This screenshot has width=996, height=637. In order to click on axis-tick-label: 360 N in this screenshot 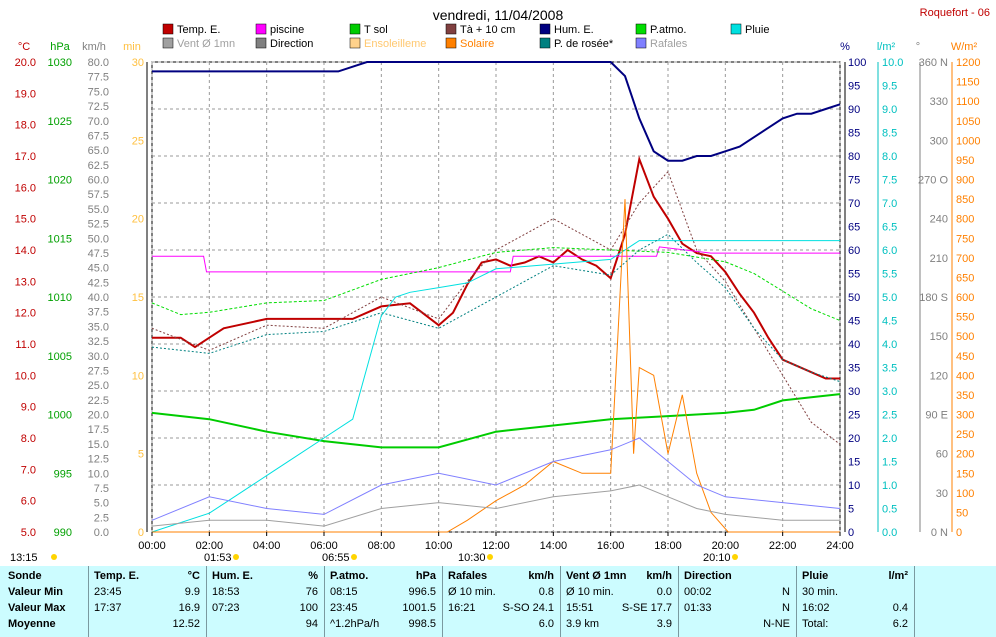, I will do `click(933, 63)`.